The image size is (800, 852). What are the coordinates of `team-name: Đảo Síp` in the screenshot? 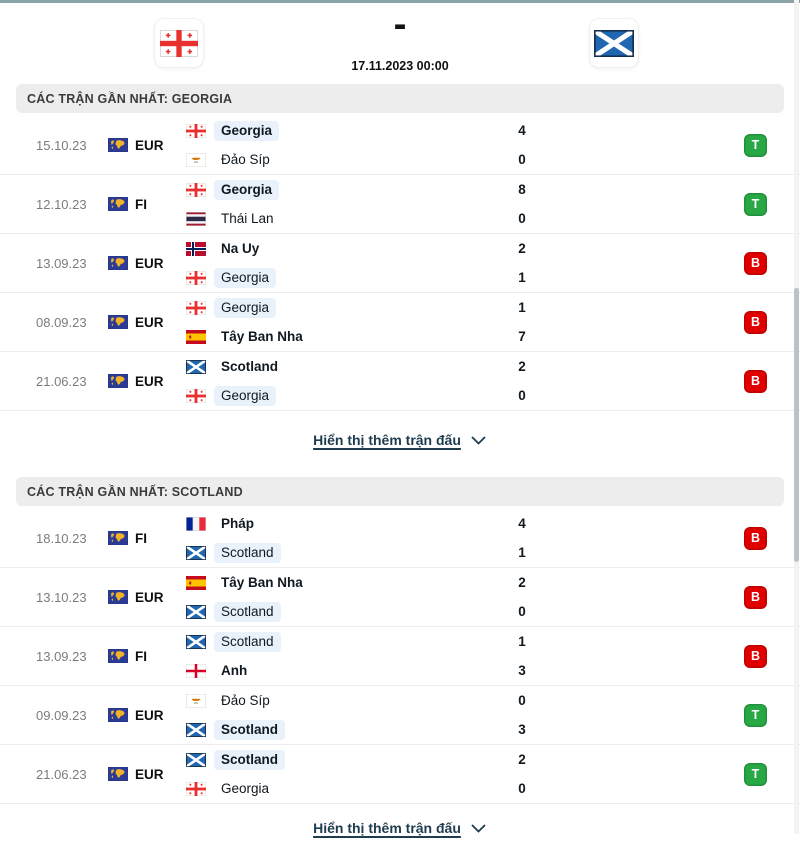 It's located at (245, 700).